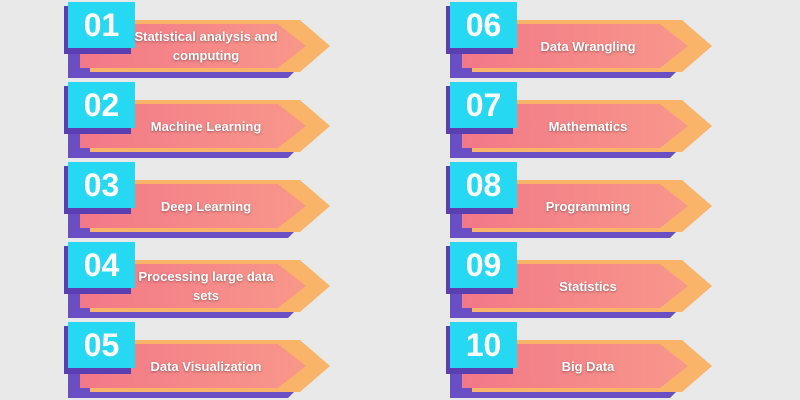 This screenshot has width=800, height=400. What do you see at coordinates (588, 126) in the screenshot?
I see `item-label: Mathematics` at bounding box center [588, 126].